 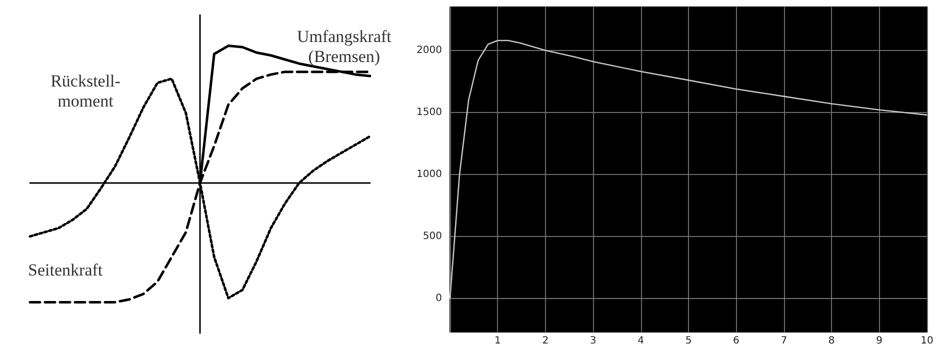 I want to click on series-label: Umfangskraft (Bremsen), so click(x=344, y=46).